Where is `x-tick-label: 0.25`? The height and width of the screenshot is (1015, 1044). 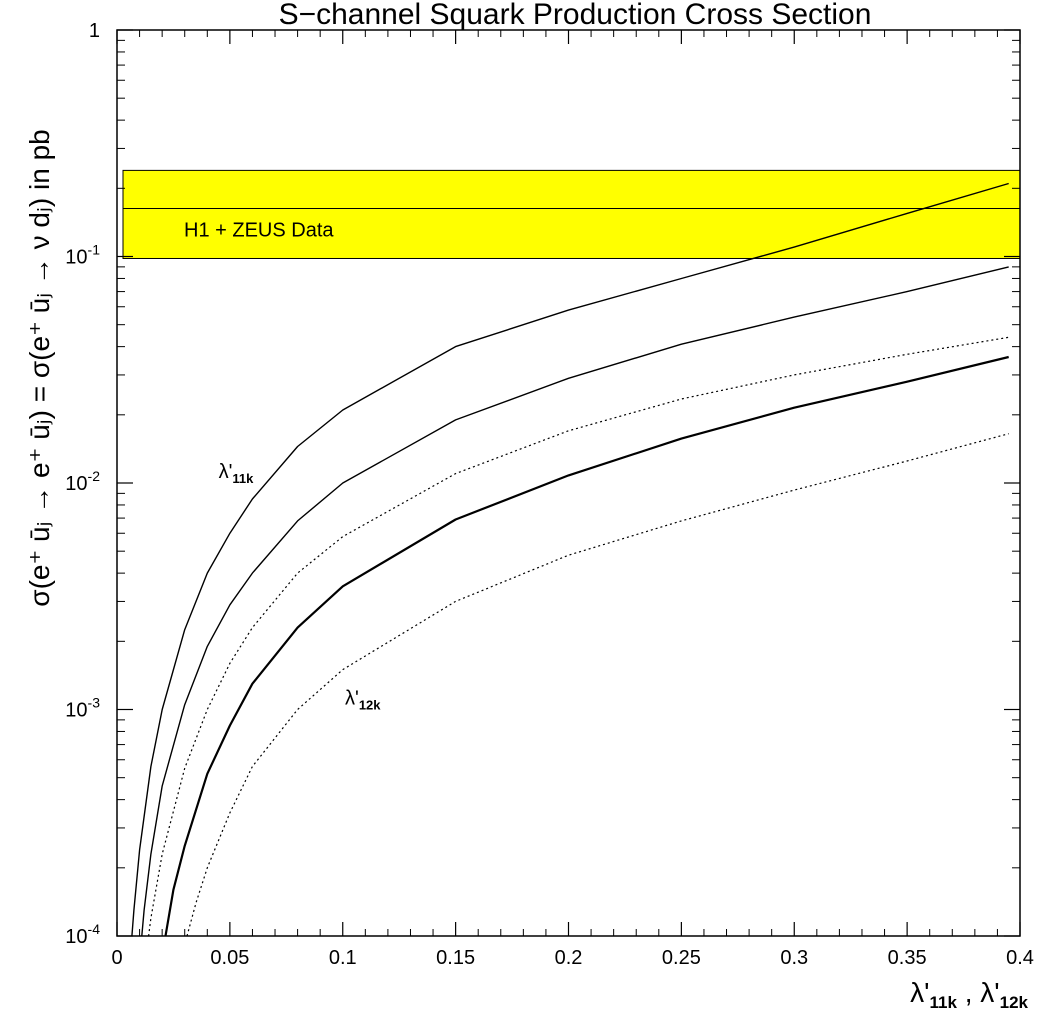 x-tick-label: 0.25 is located at coordinates (681, 958).